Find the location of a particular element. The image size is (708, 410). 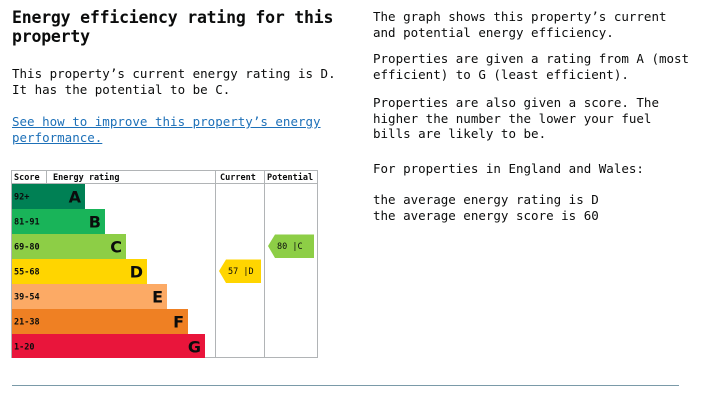

score-label-f: 21-38 is located at coordinates (27, 323).